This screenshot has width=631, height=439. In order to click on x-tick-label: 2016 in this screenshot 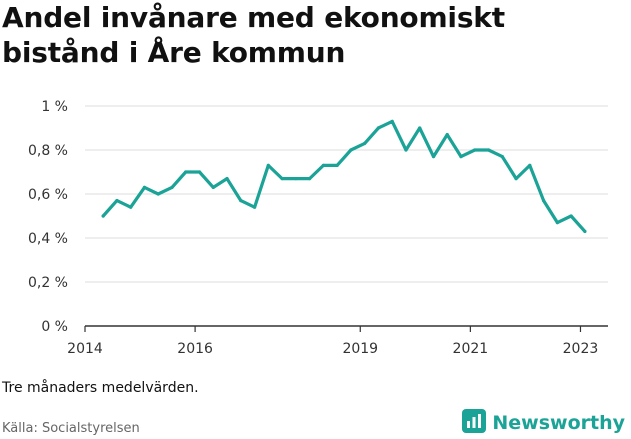, I will do `click(195, 349)`.